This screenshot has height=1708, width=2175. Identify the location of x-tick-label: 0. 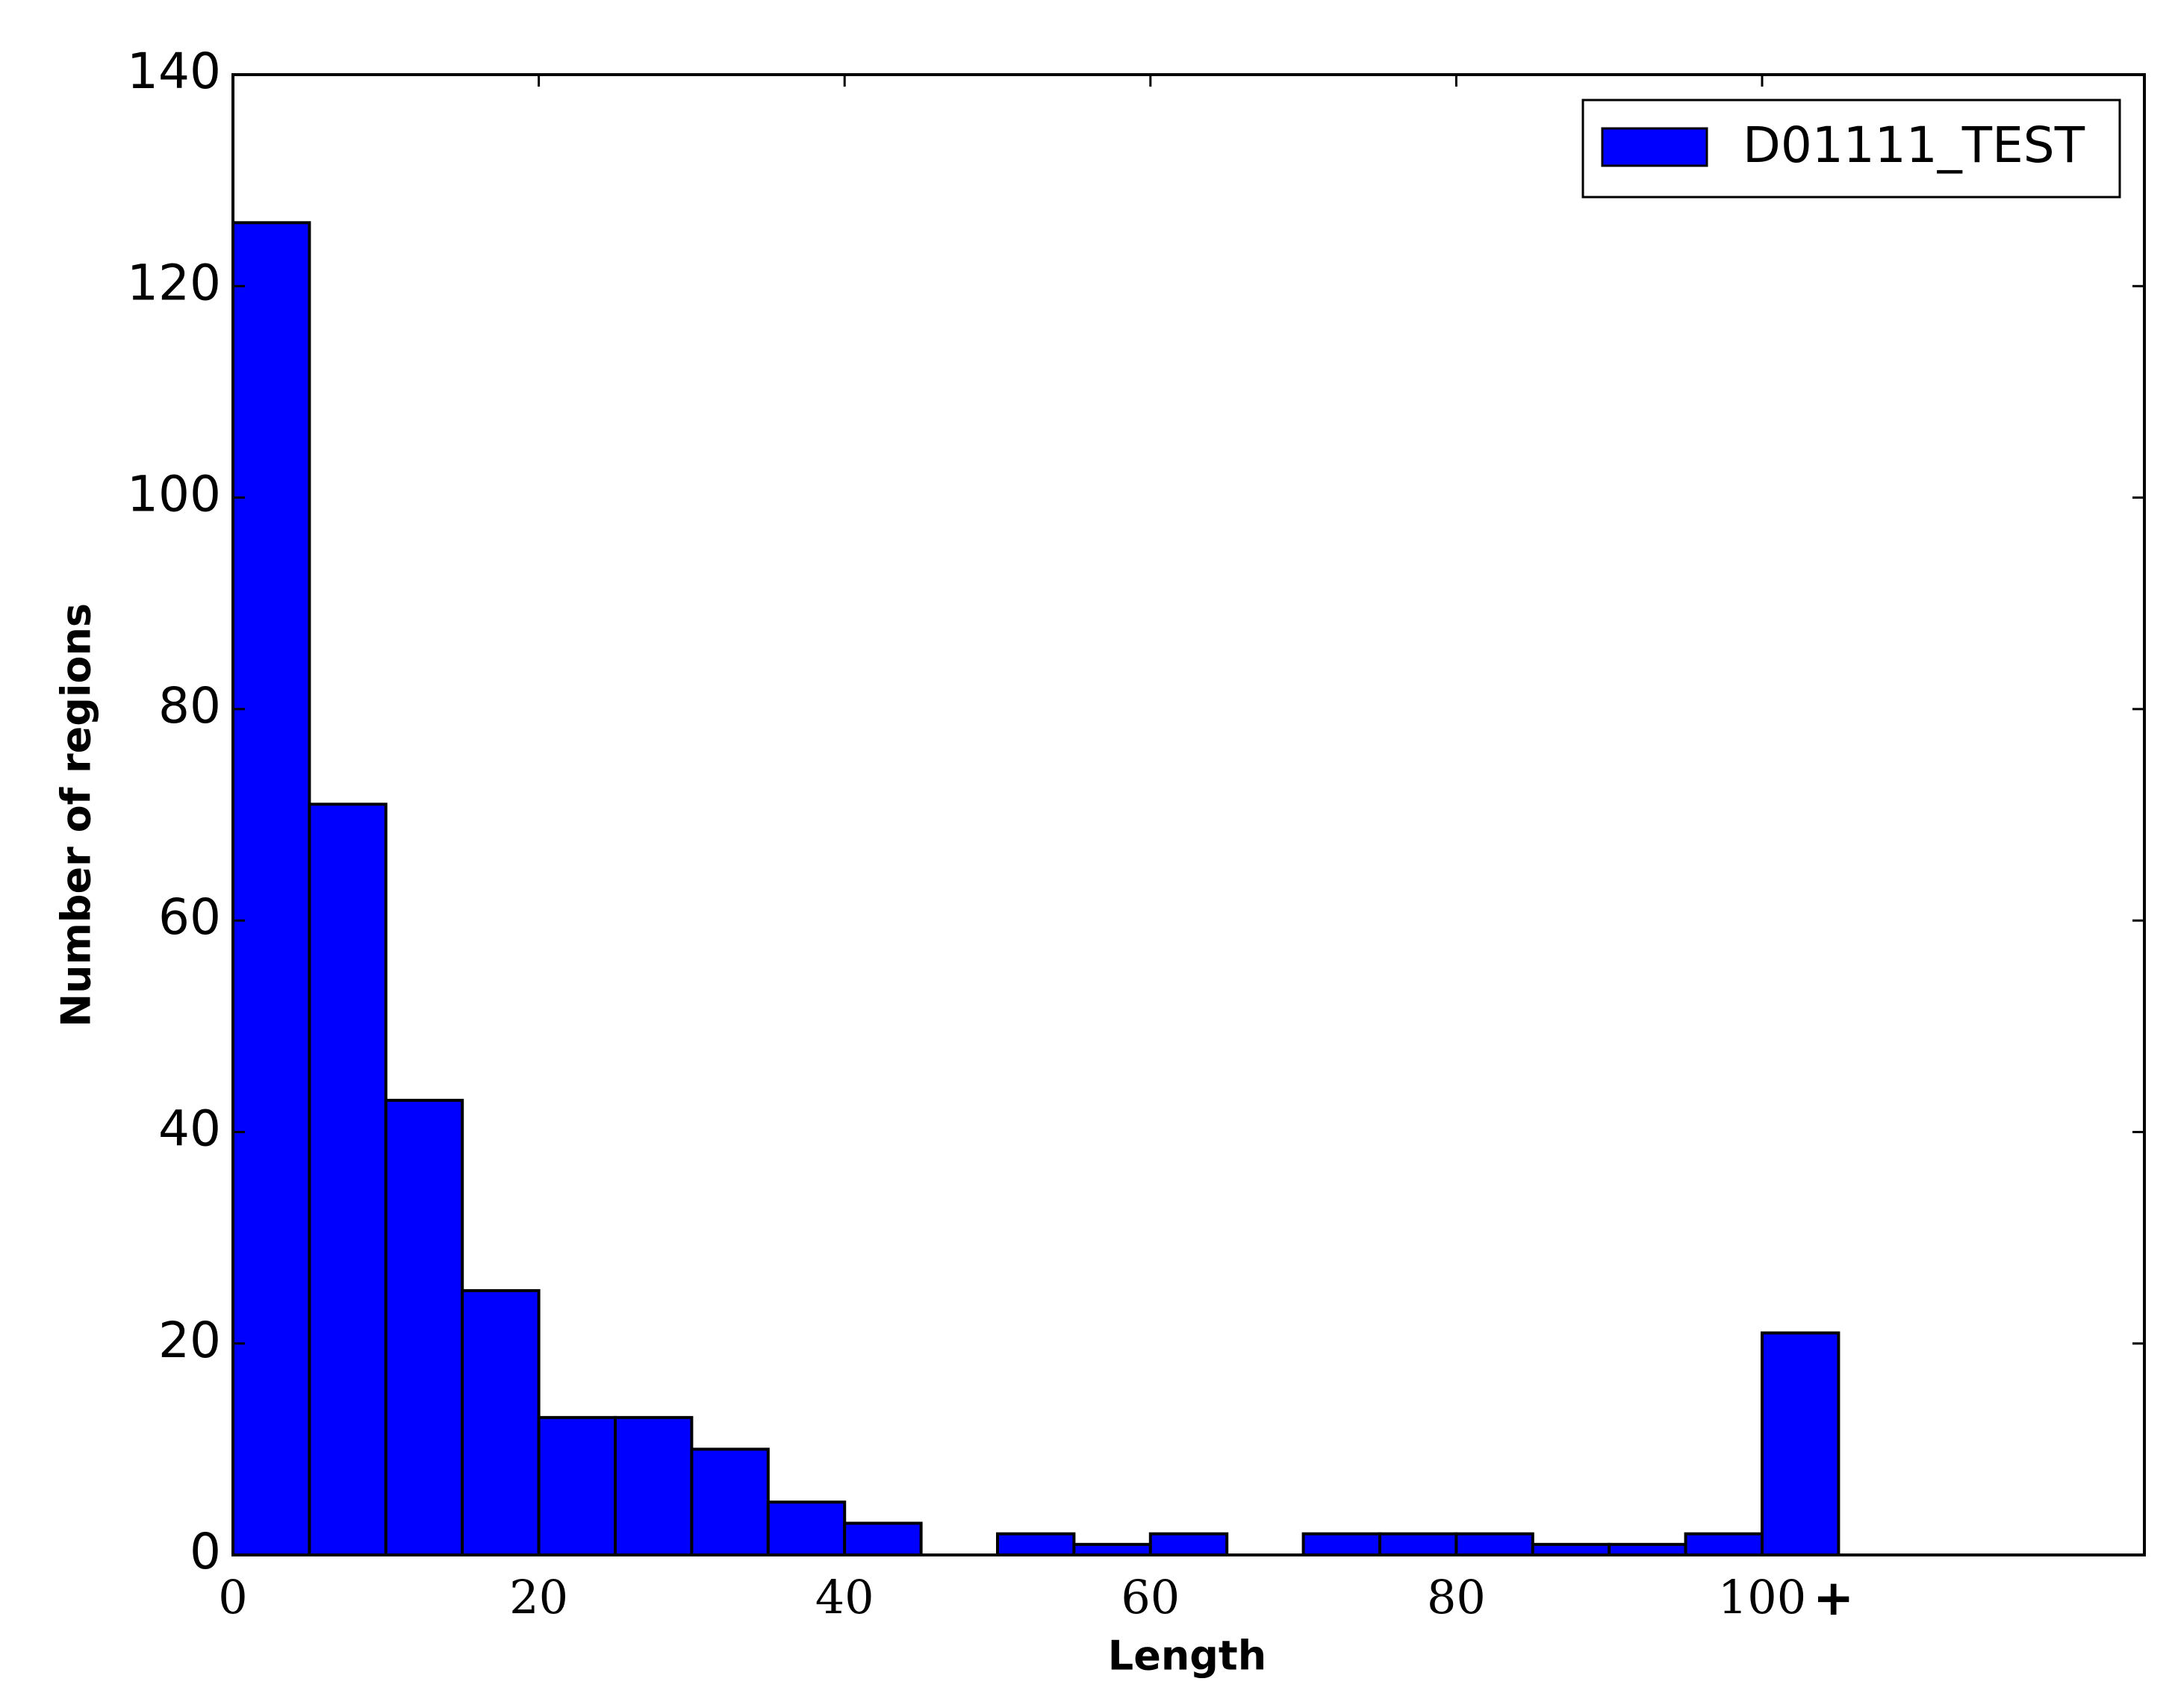
(232, 1597).